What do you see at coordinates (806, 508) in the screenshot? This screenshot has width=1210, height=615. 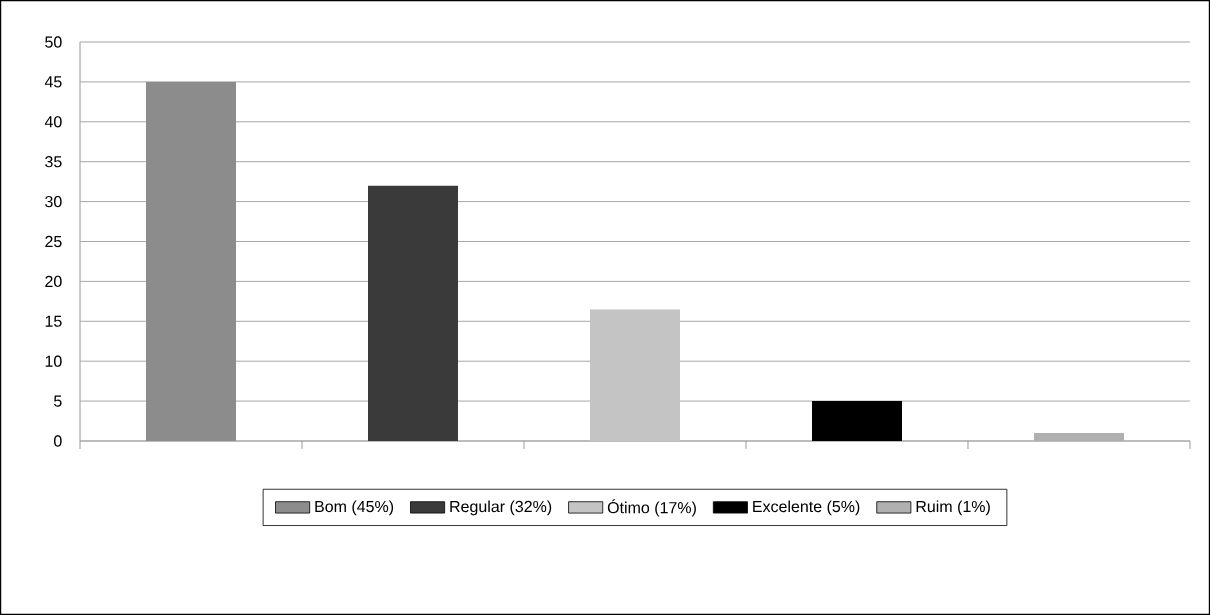 I see `legend-label: Excelente (5%)` at bounding box center [806, 508].